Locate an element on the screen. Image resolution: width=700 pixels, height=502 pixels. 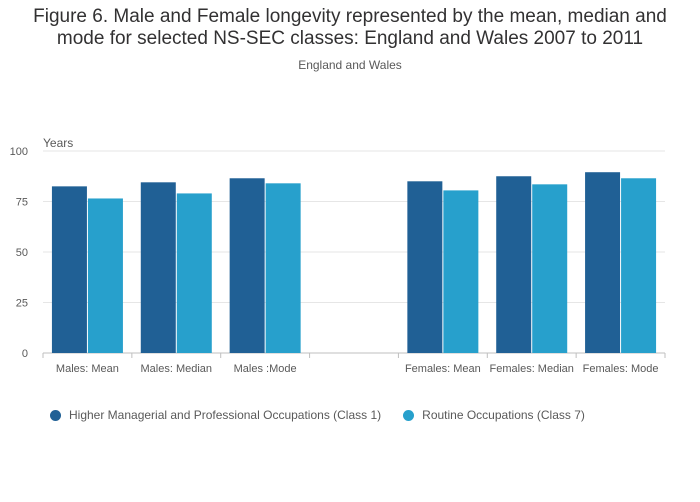
legend-item-class7: Routine Occupations (Class 7) is located at coordinates (494, 415).